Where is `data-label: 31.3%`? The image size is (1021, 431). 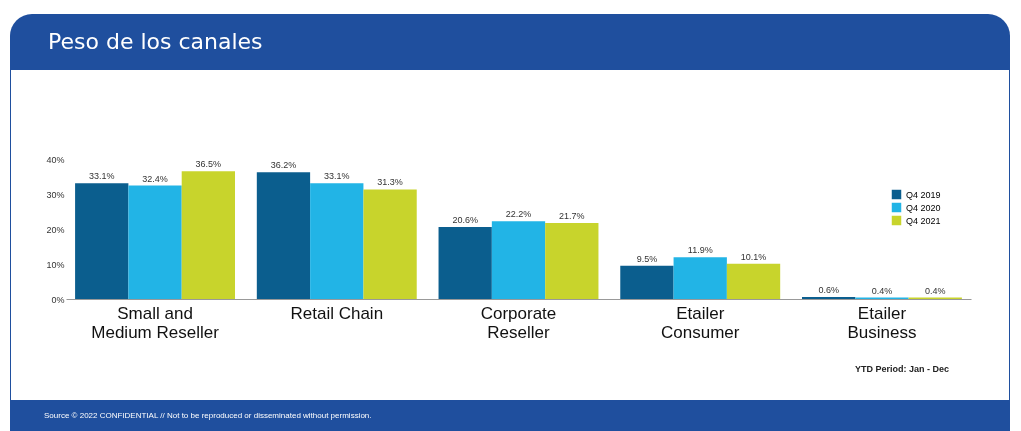 data-label: 31.3% is located at coordinates (390, 182).